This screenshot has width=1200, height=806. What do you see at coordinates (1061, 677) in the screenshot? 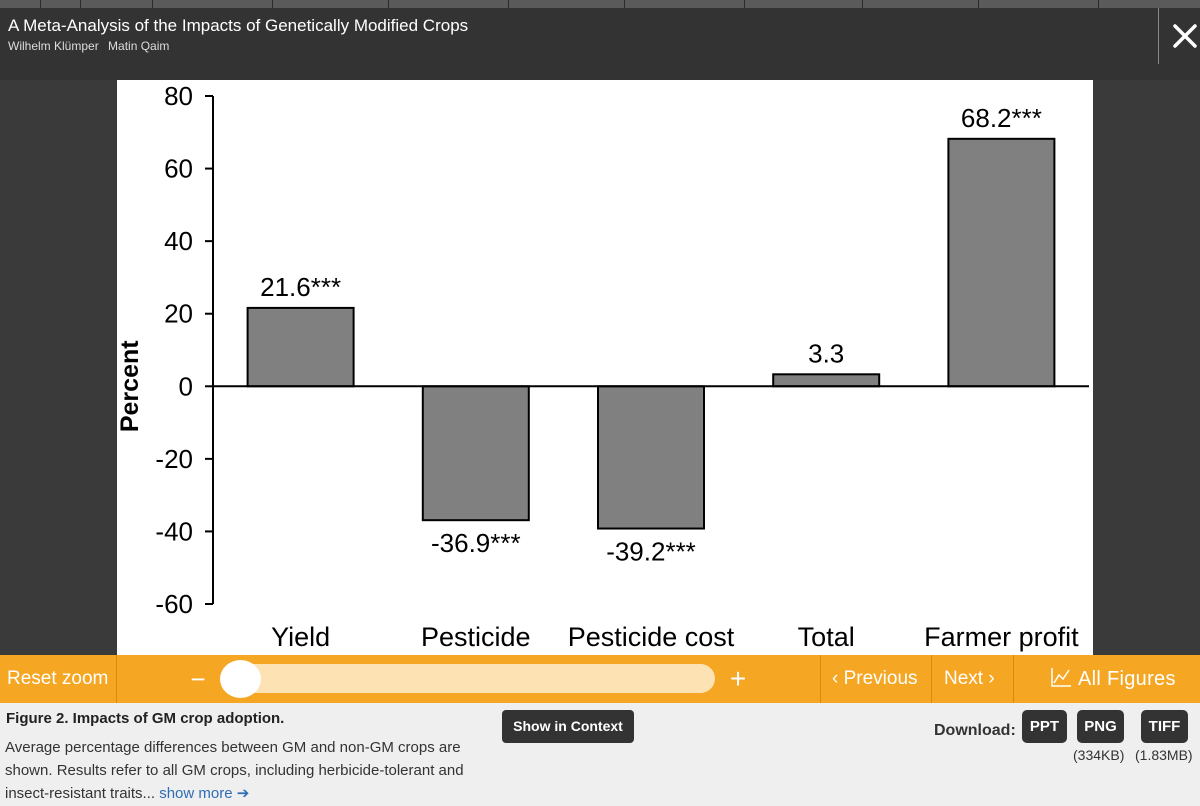
I see `line-chart-icon` at bounding box center [1061, 677].